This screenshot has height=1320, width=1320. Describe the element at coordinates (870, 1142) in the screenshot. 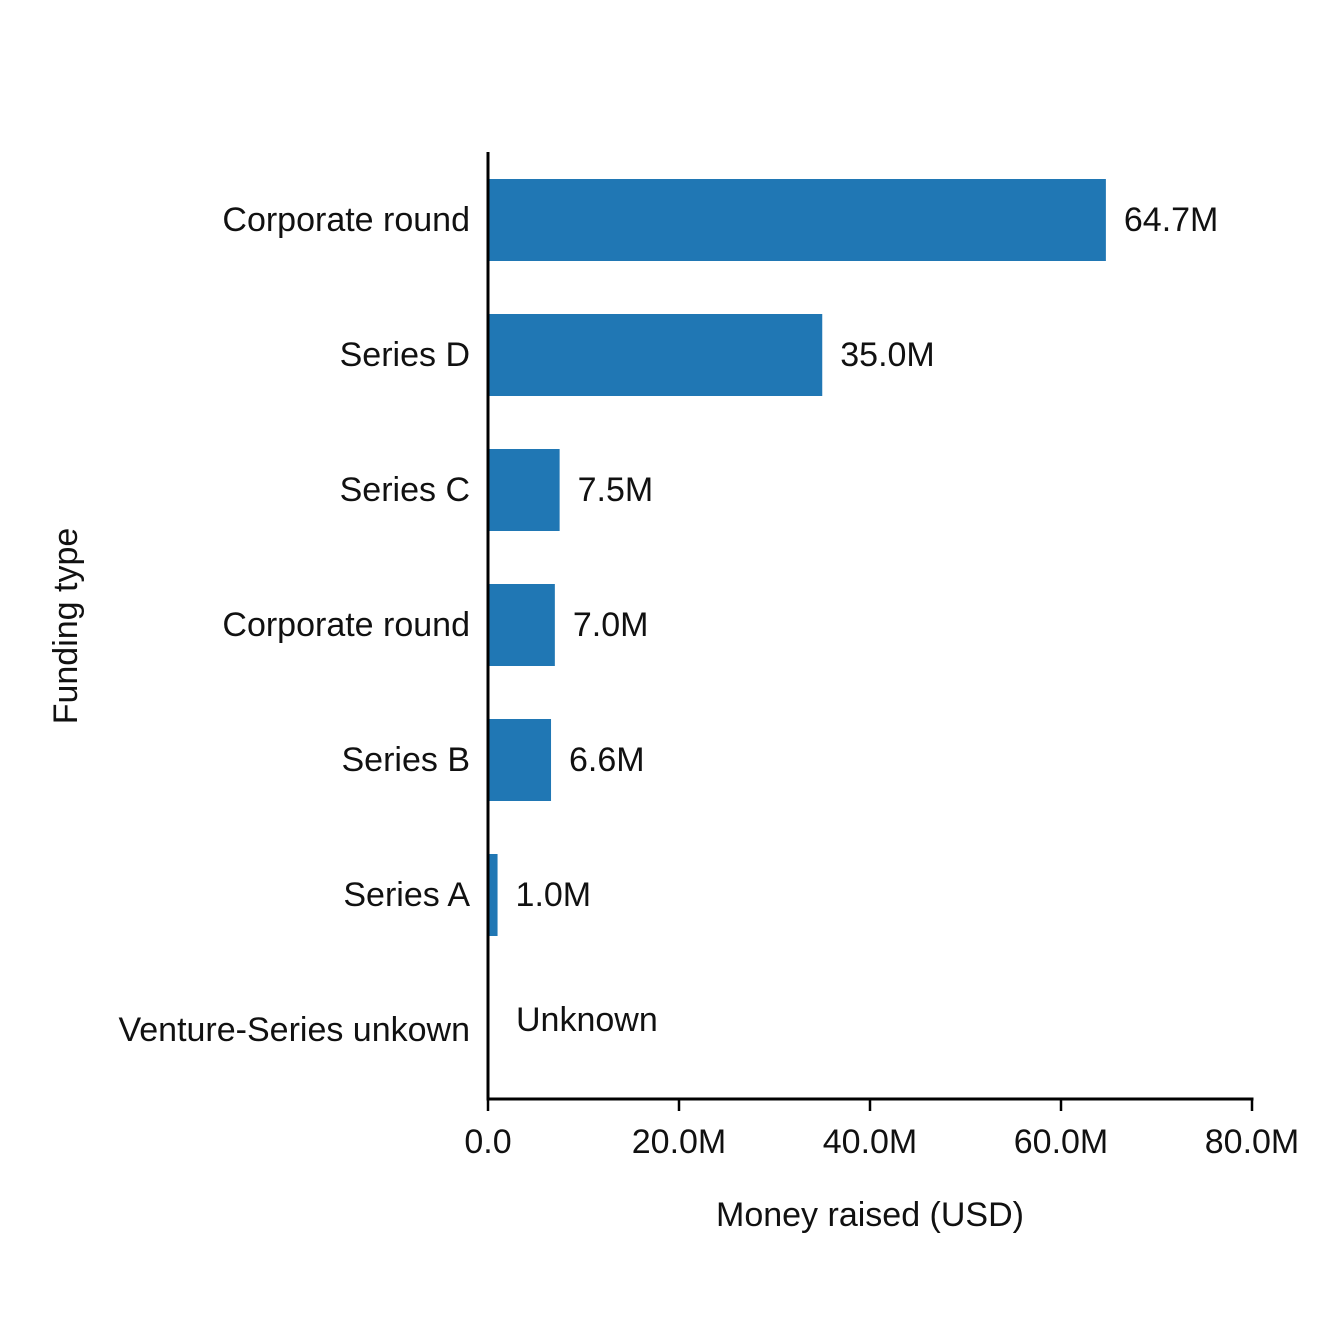

I see `x-tick-label: 40.0M` at that location.